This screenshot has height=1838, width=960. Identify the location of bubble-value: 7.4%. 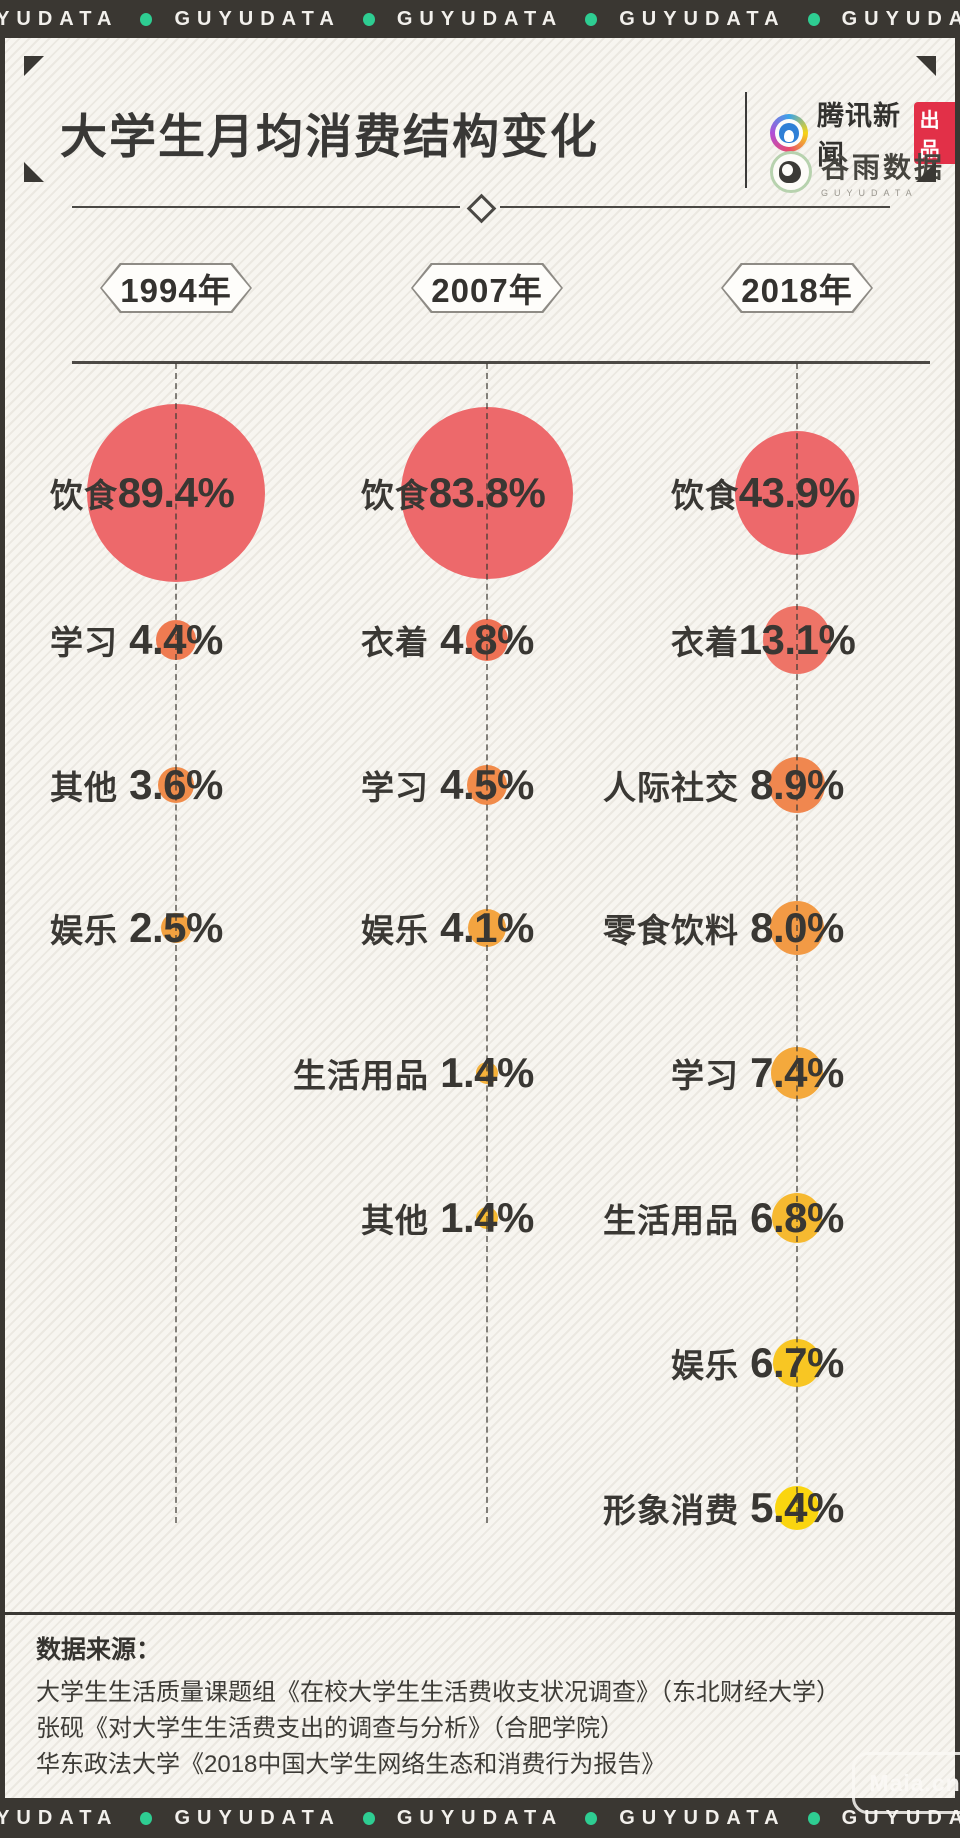
(797, 1072).